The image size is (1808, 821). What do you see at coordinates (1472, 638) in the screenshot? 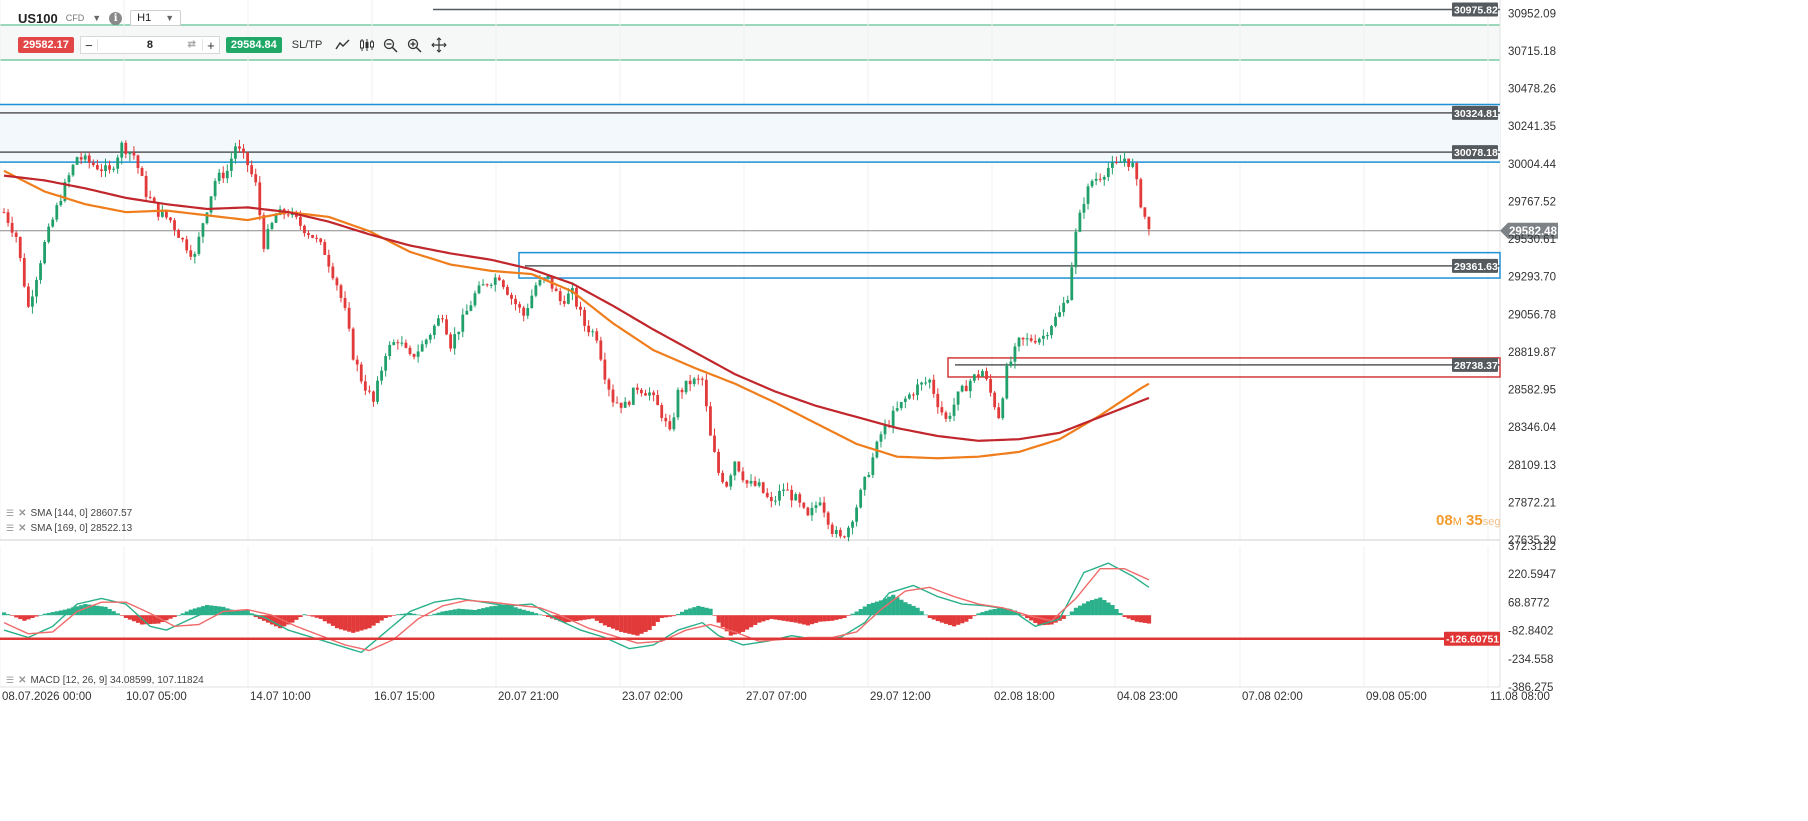
I see `macd-level-tag` at bounding box center [1472, 638].